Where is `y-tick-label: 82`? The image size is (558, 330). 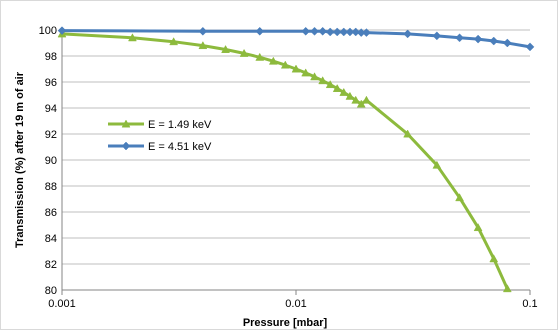
y-tick-label: 82 is located at coordinates (51, 265).